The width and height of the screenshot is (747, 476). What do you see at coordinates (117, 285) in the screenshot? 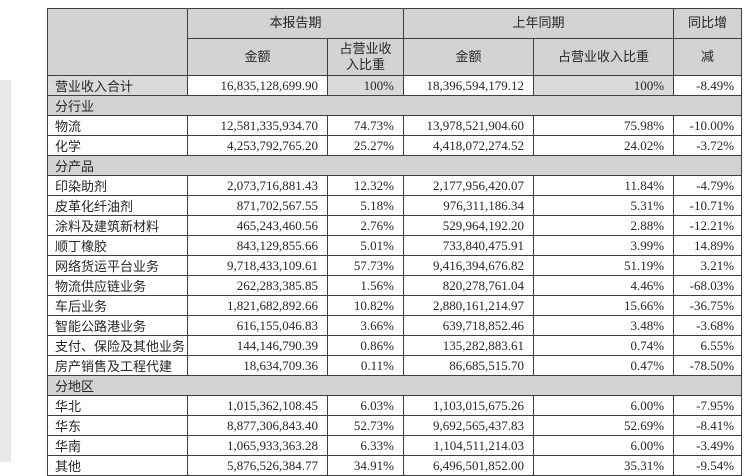
I see `cell-label: 物流供应链业务` at bounding box center [117, 285].